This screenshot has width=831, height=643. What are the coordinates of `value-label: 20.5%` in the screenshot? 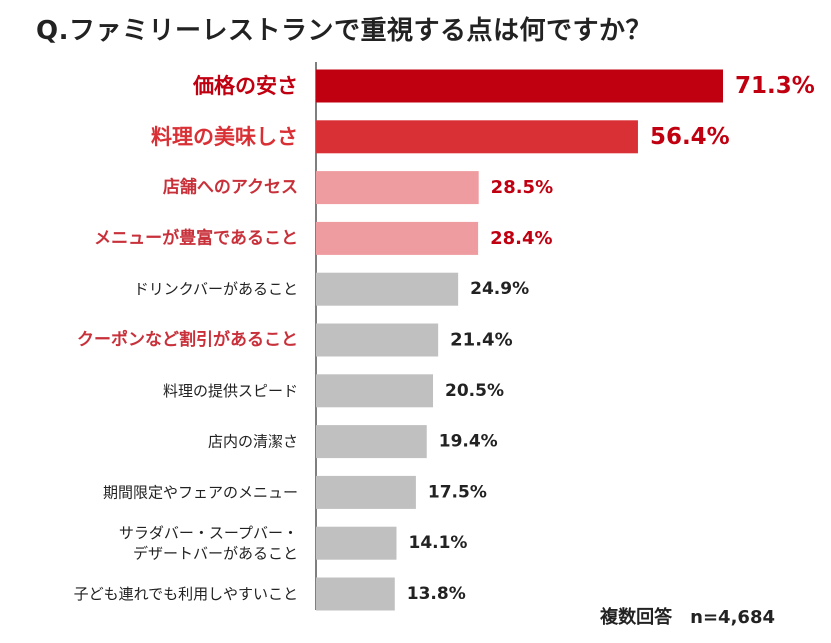 It's located at (474, 391).